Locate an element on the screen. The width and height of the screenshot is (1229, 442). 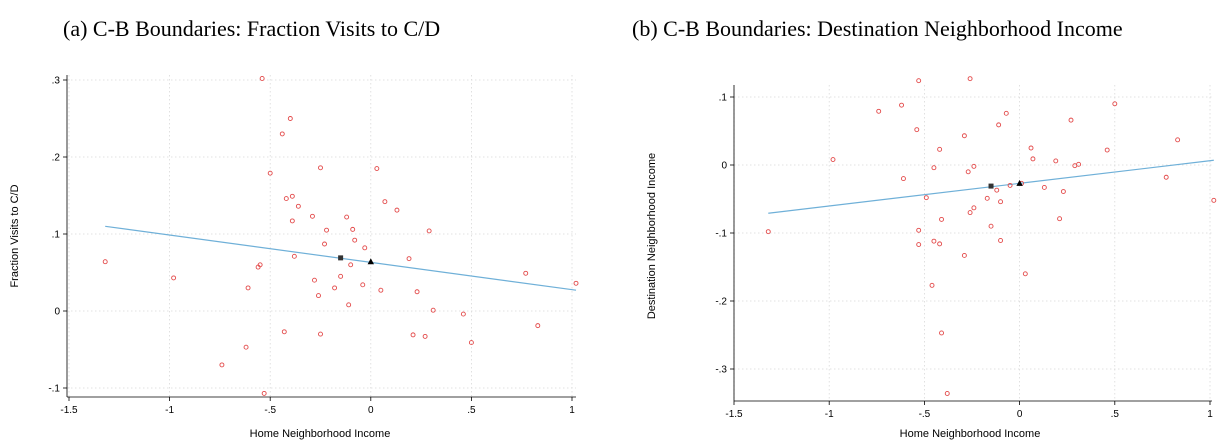
chart-b-y-tick-label-0: -.3 is located at coordinates (721, 370).